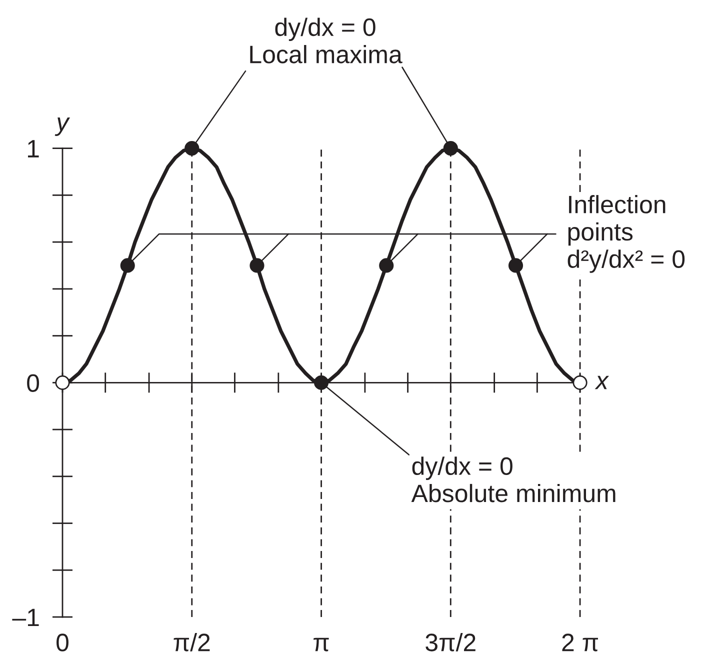  I want to click on y-tick-label: –1, so click(25, 617).